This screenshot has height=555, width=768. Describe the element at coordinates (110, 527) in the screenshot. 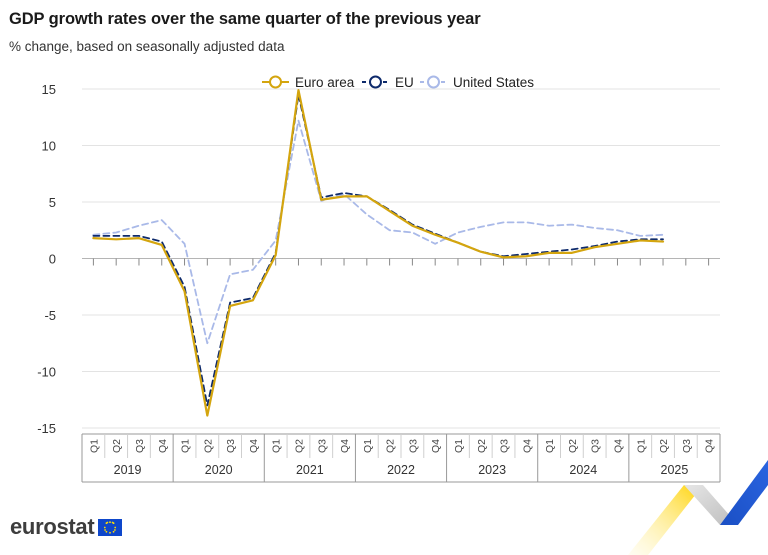

I see `eu-flag-icon` at that location.